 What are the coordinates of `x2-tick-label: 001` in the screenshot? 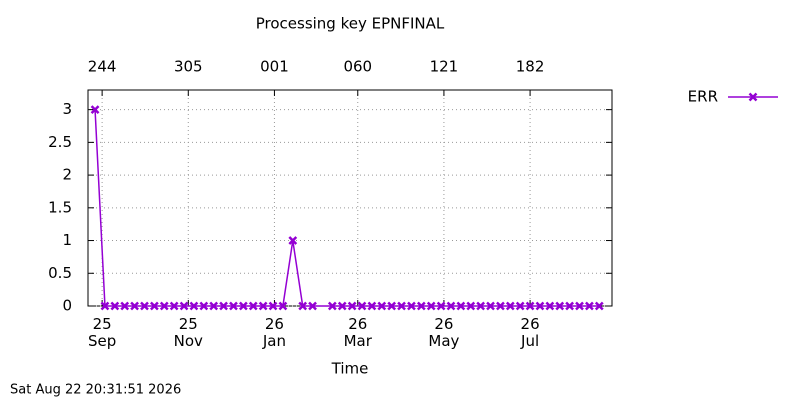 It's located at (274, 67).